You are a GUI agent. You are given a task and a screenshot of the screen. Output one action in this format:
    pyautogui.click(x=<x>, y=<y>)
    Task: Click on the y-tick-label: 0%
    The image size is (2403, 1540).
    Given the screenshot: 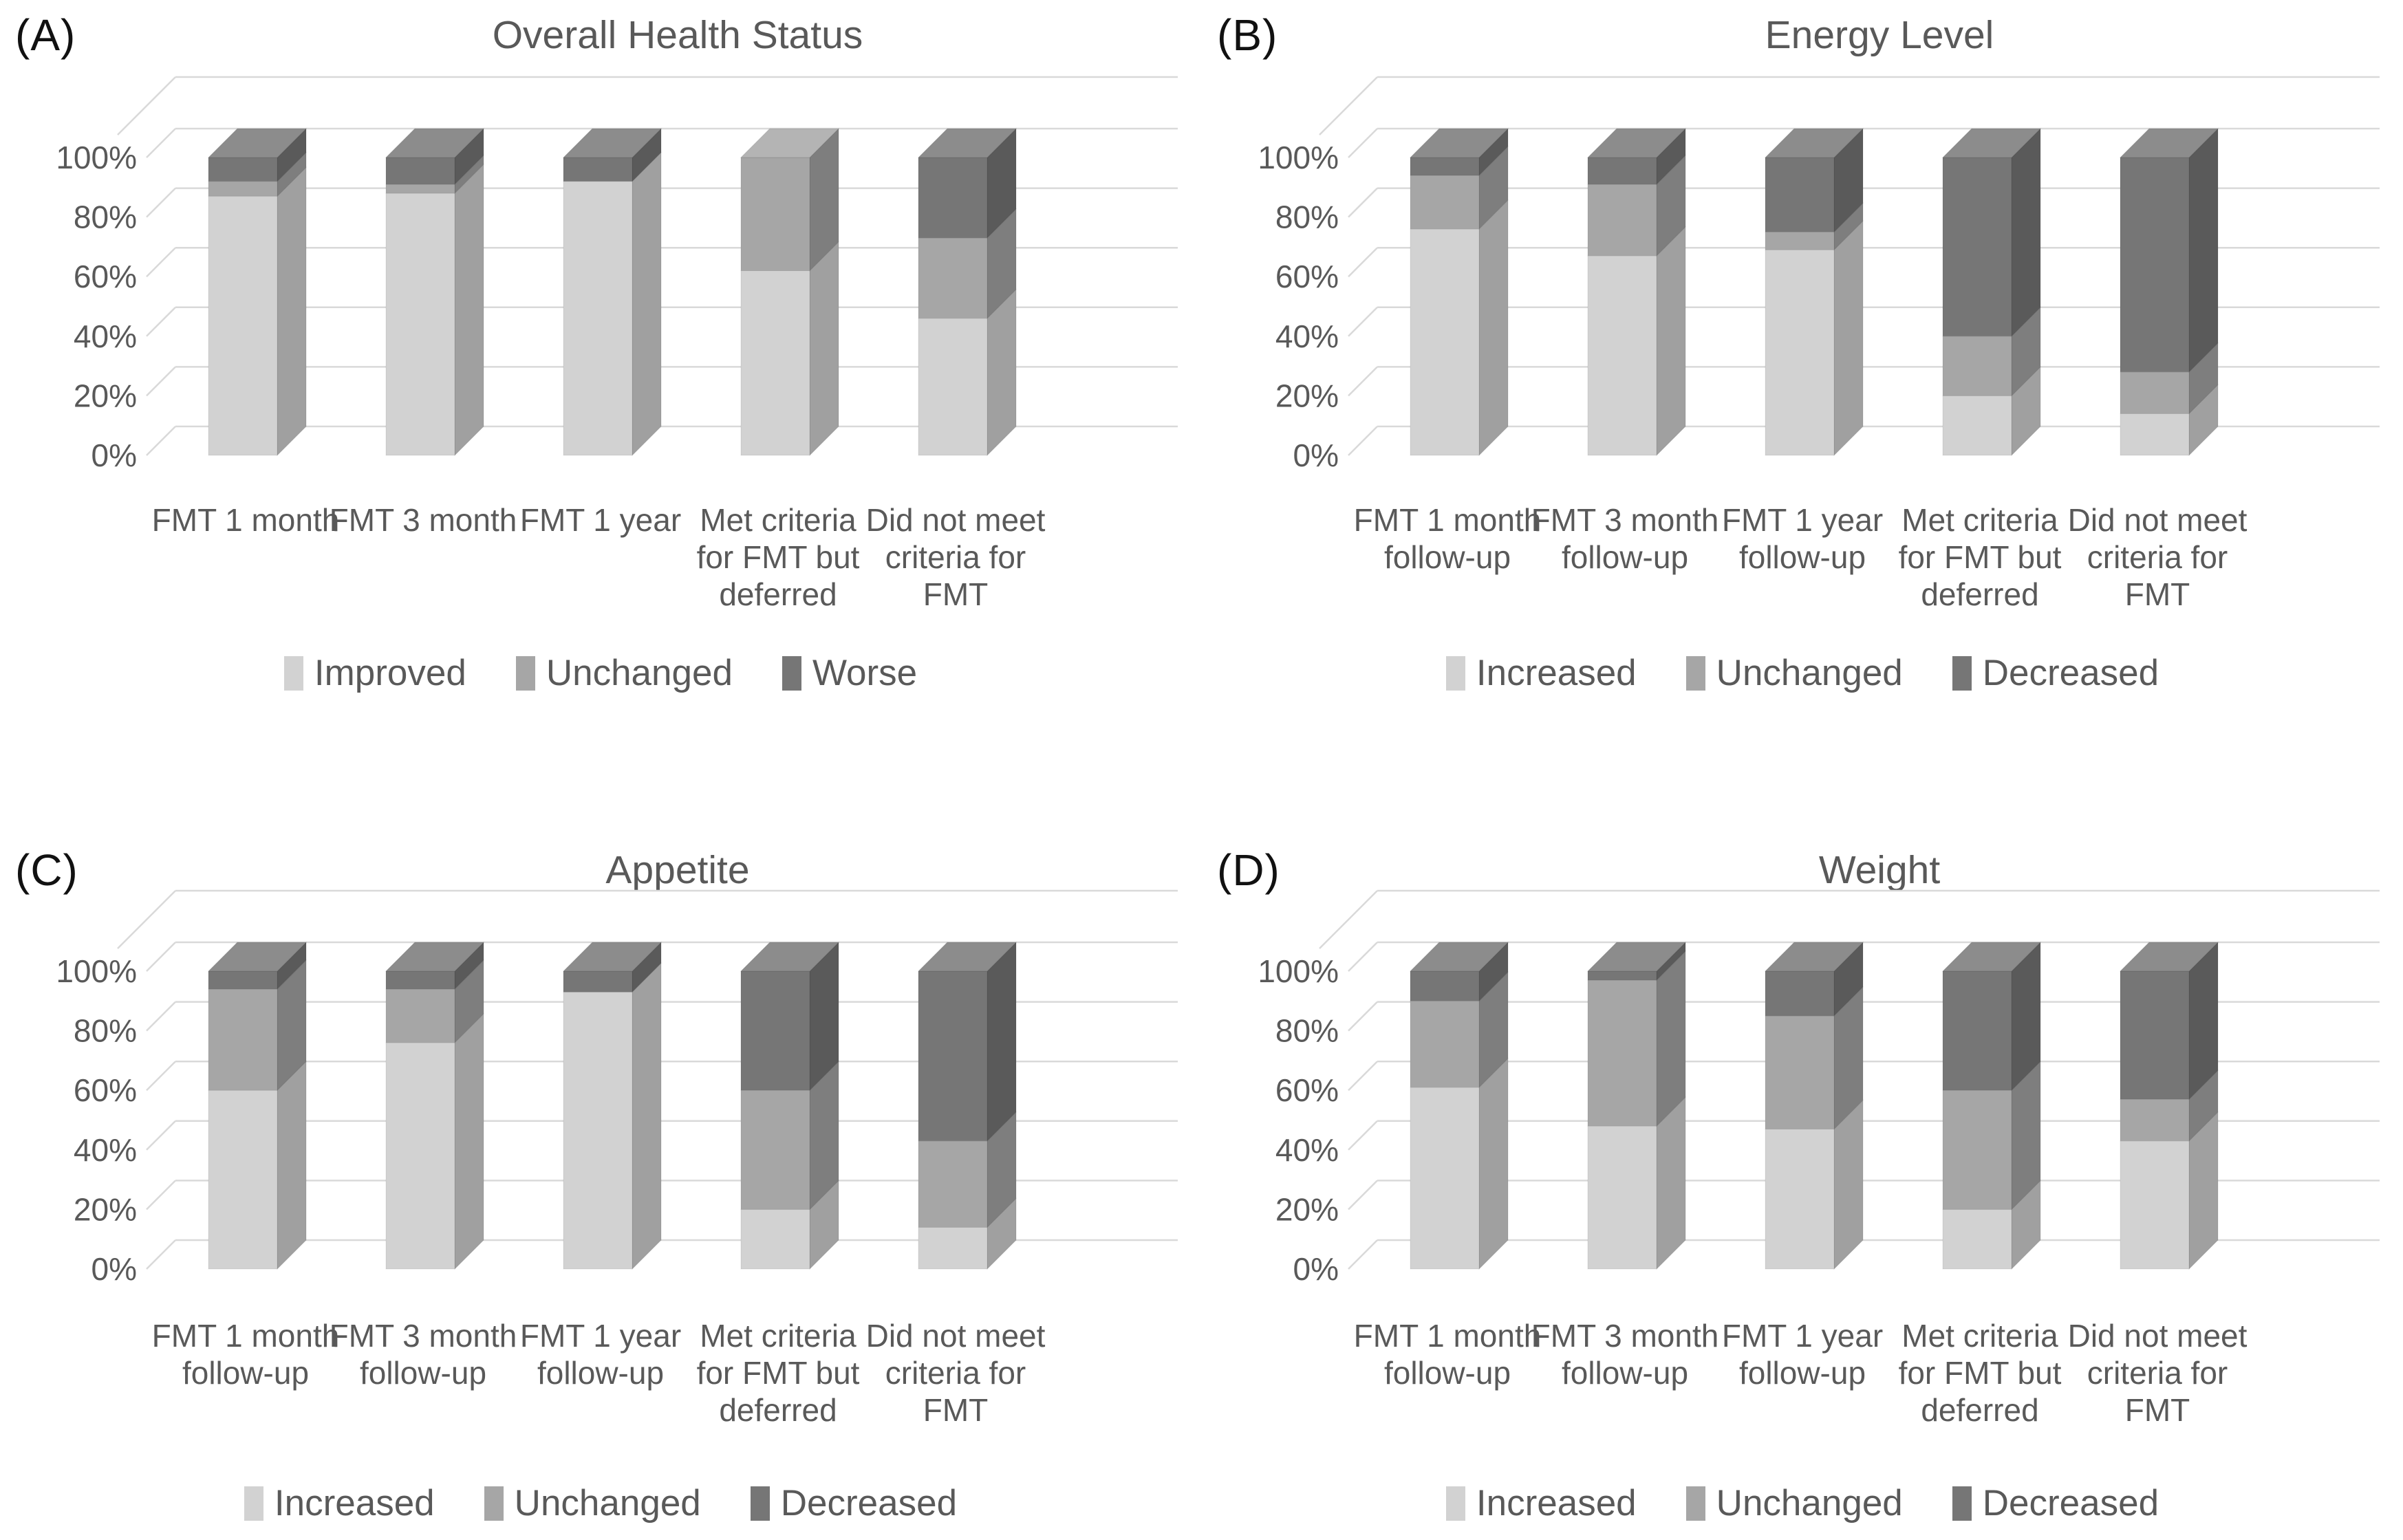 What is the action you would take?
    pyautogui.click(x=114, y=455)
    